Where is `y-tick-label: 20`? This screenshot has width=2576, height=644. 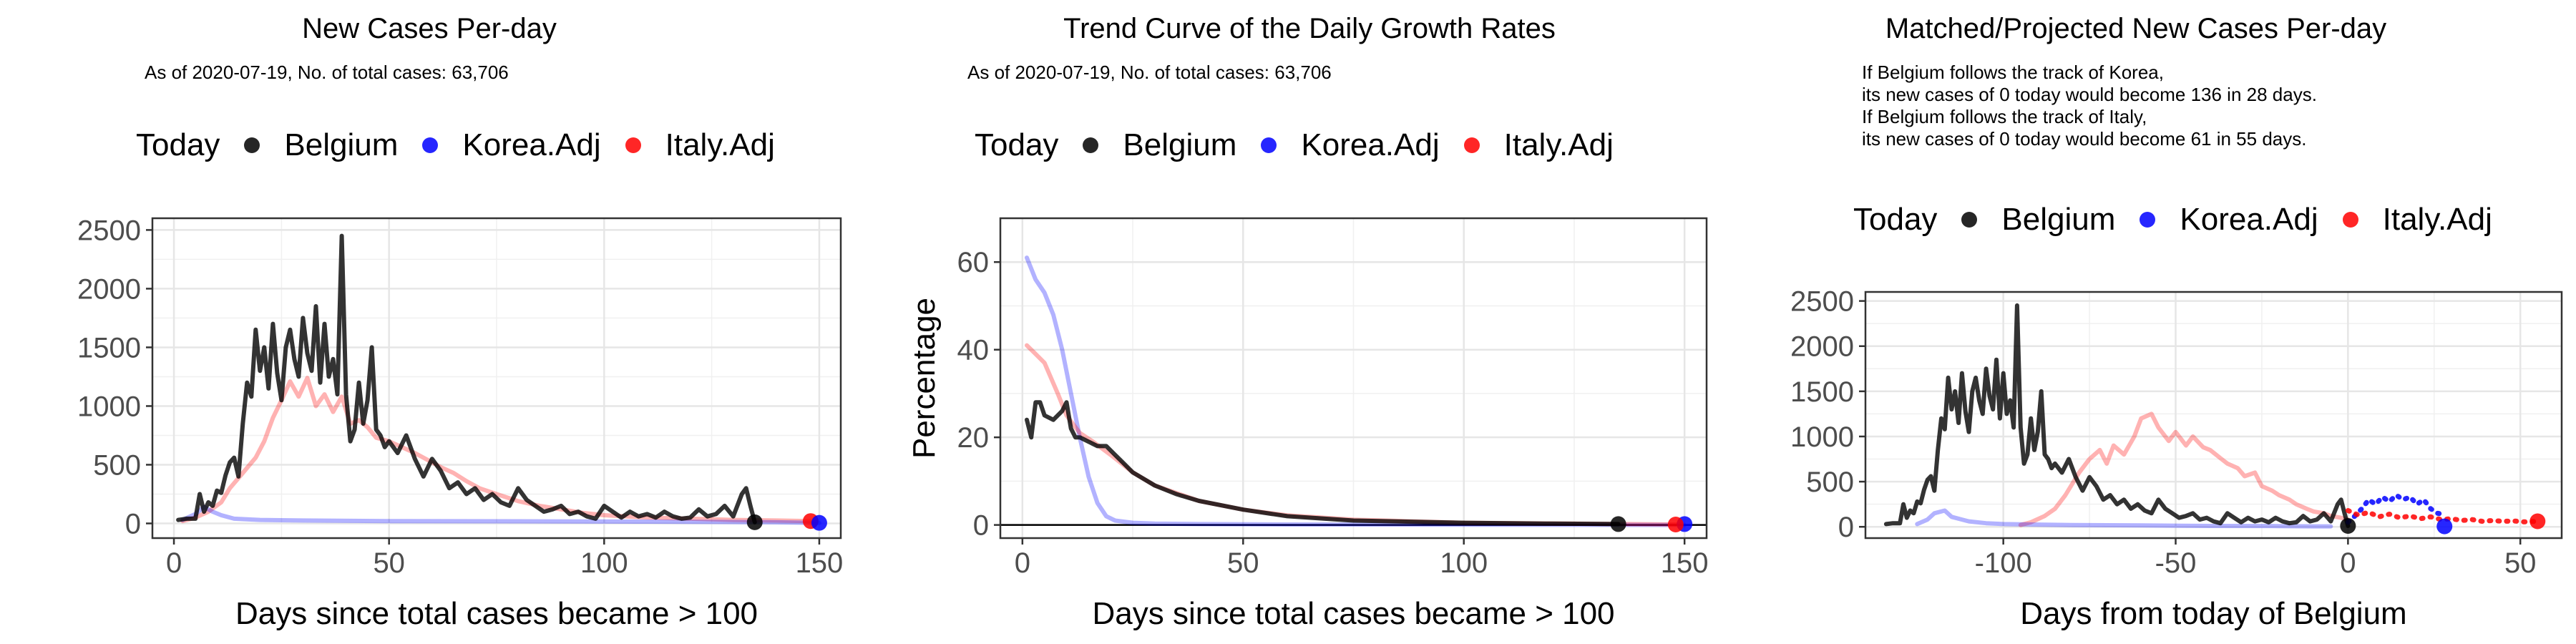
y-tick-label: 20 is located at coordinates (973, 438).